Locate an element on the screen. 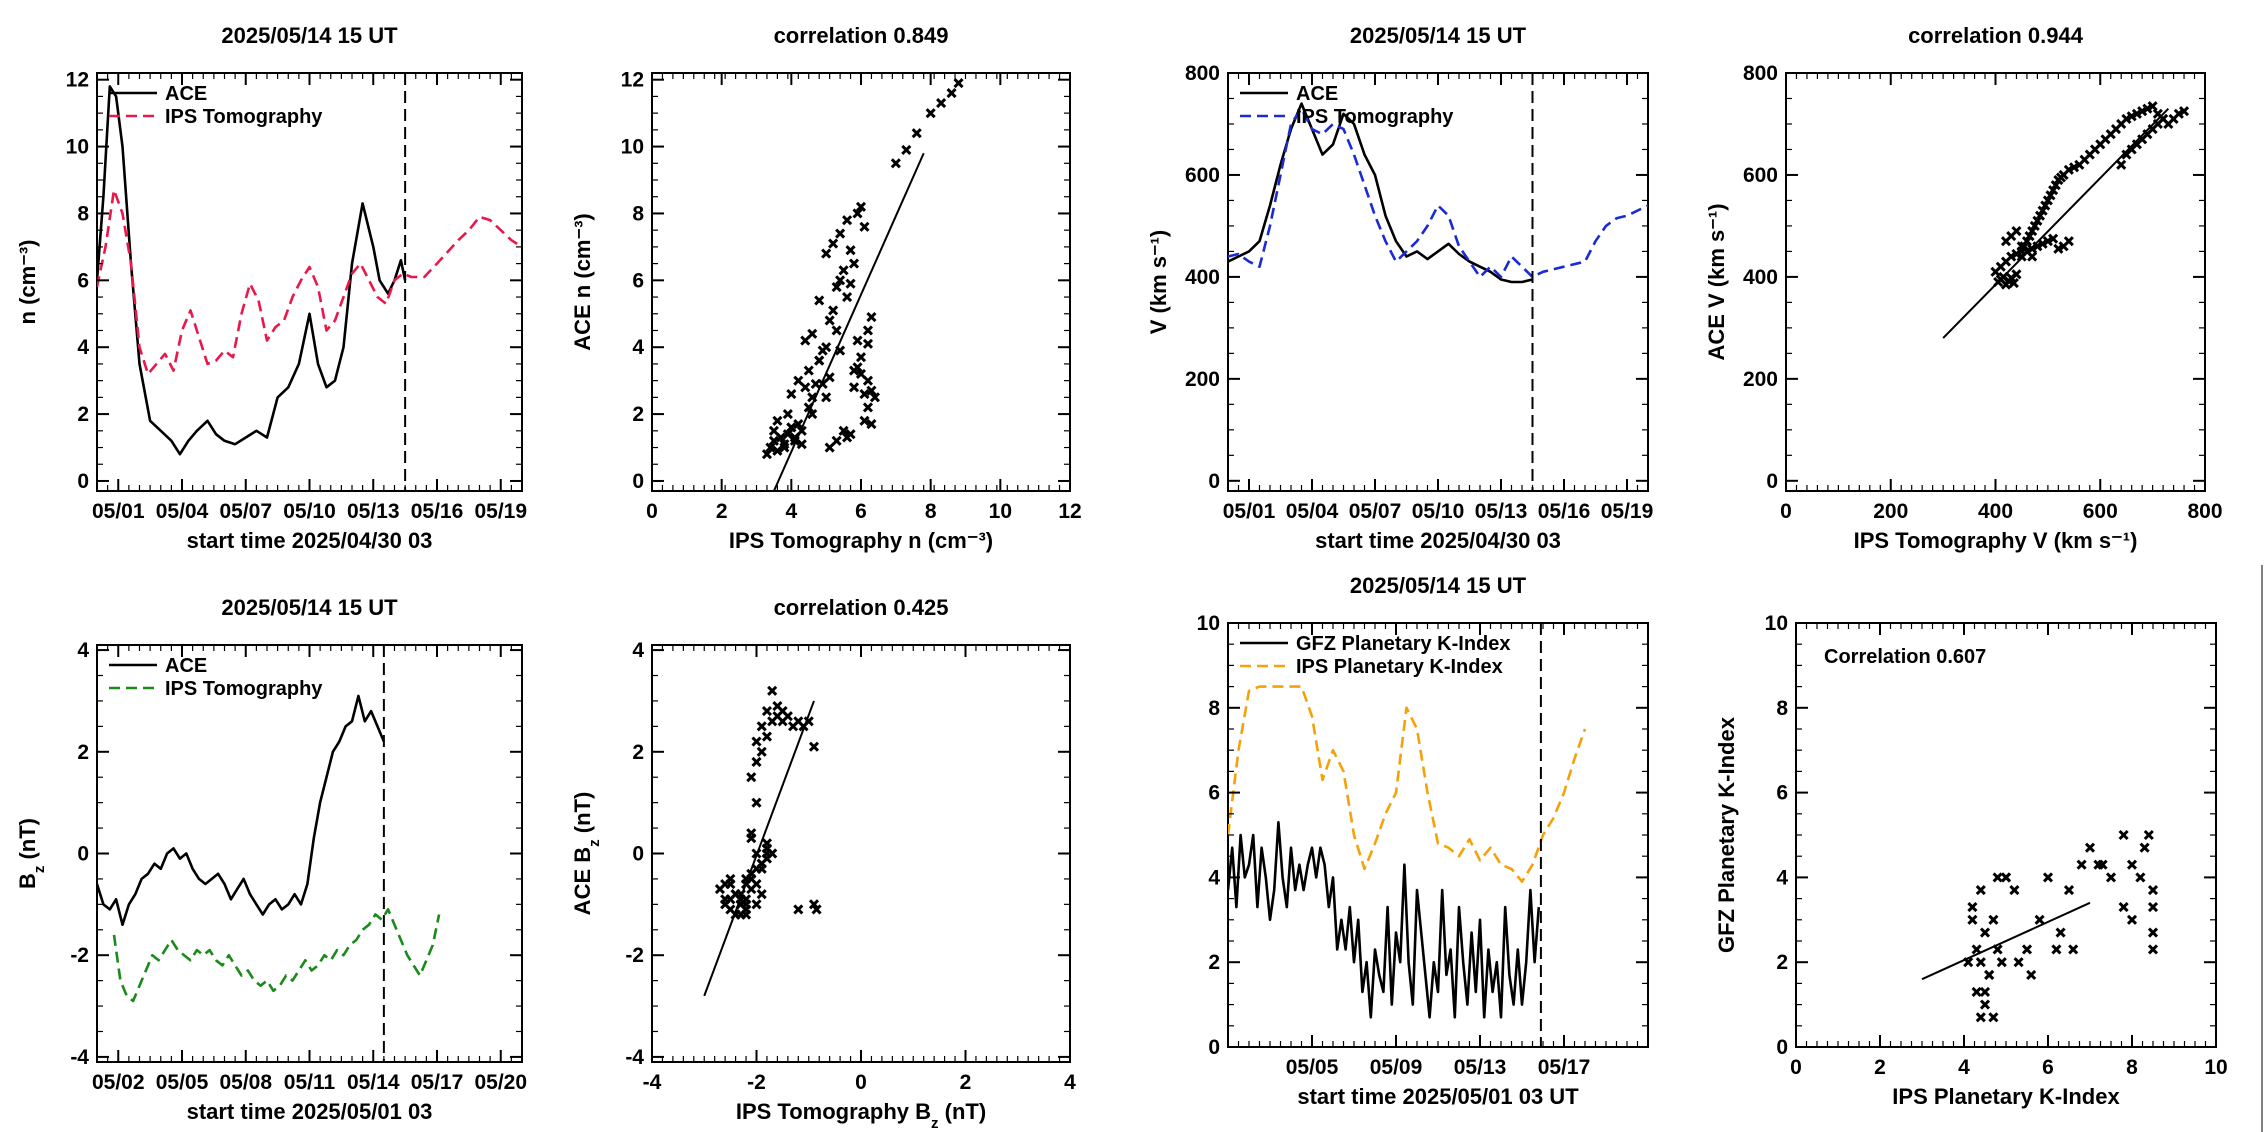  plot-data is located at coordinates (2066, 220).